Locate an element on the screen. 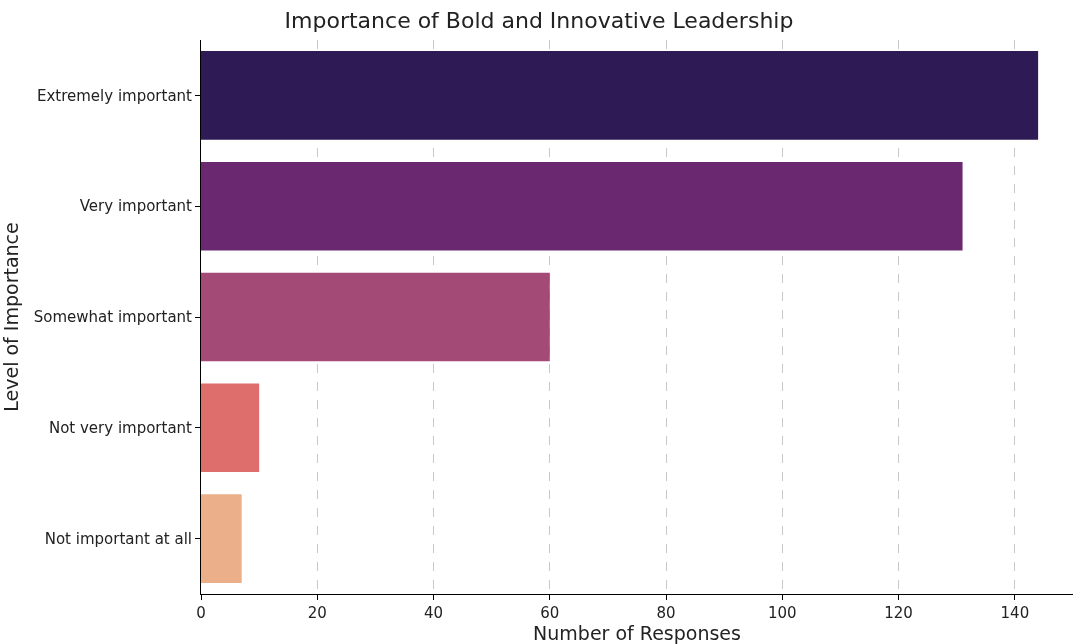  y-tick-label: Very important is located at coordinates (136, 206).